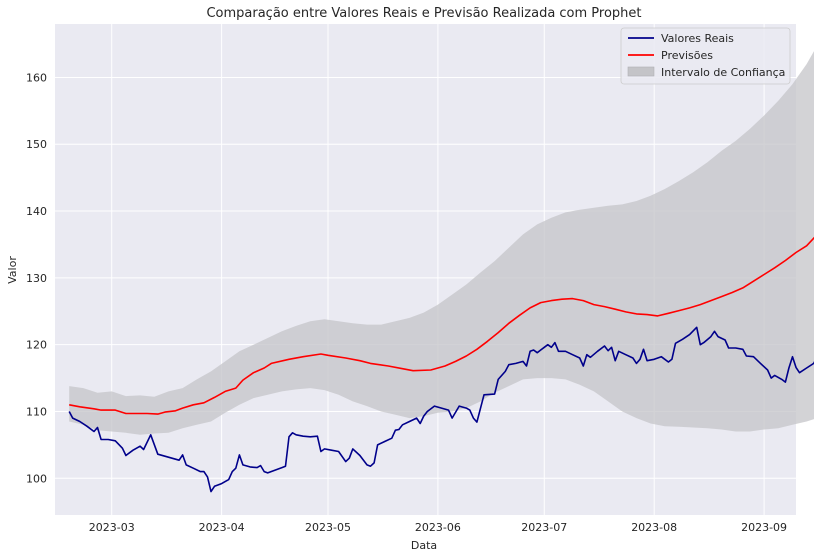 Image resolution: width=814 pixels, height=559 pixels. I want to click on y-tick-label: 100, so click(36, 478).